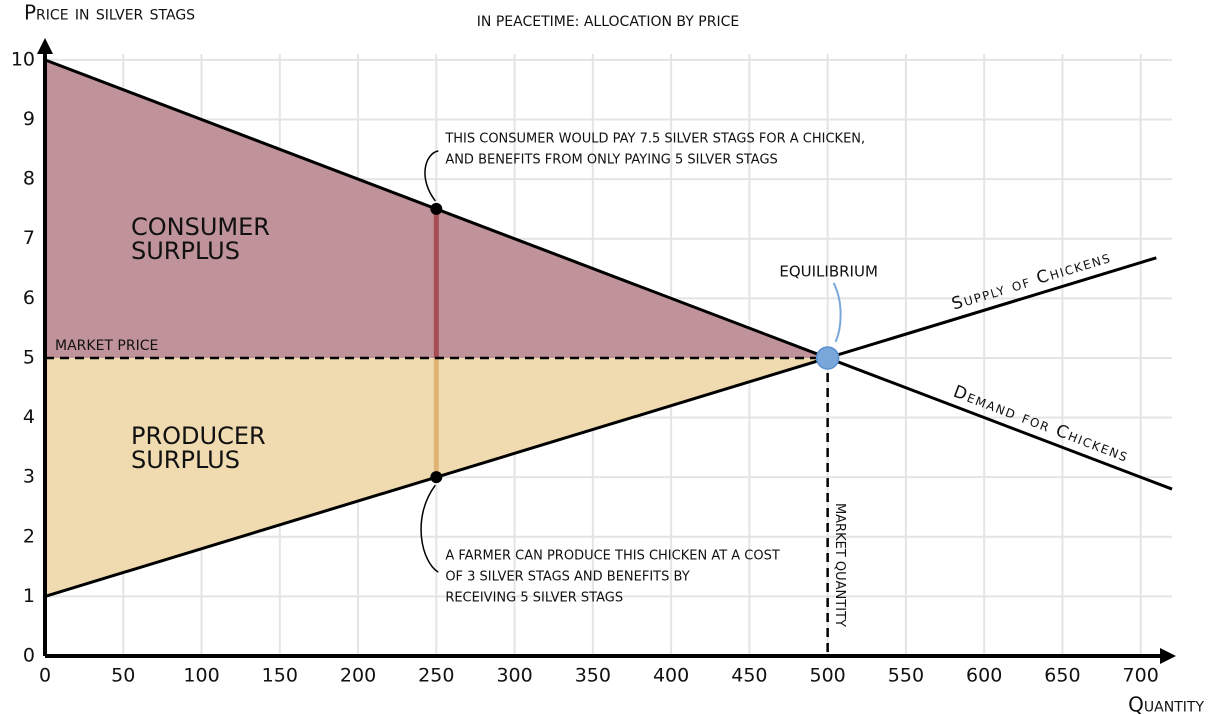 This screenshot has height=715, width=1214. I want to click on x-tick-label: 400, so click(671, 676).